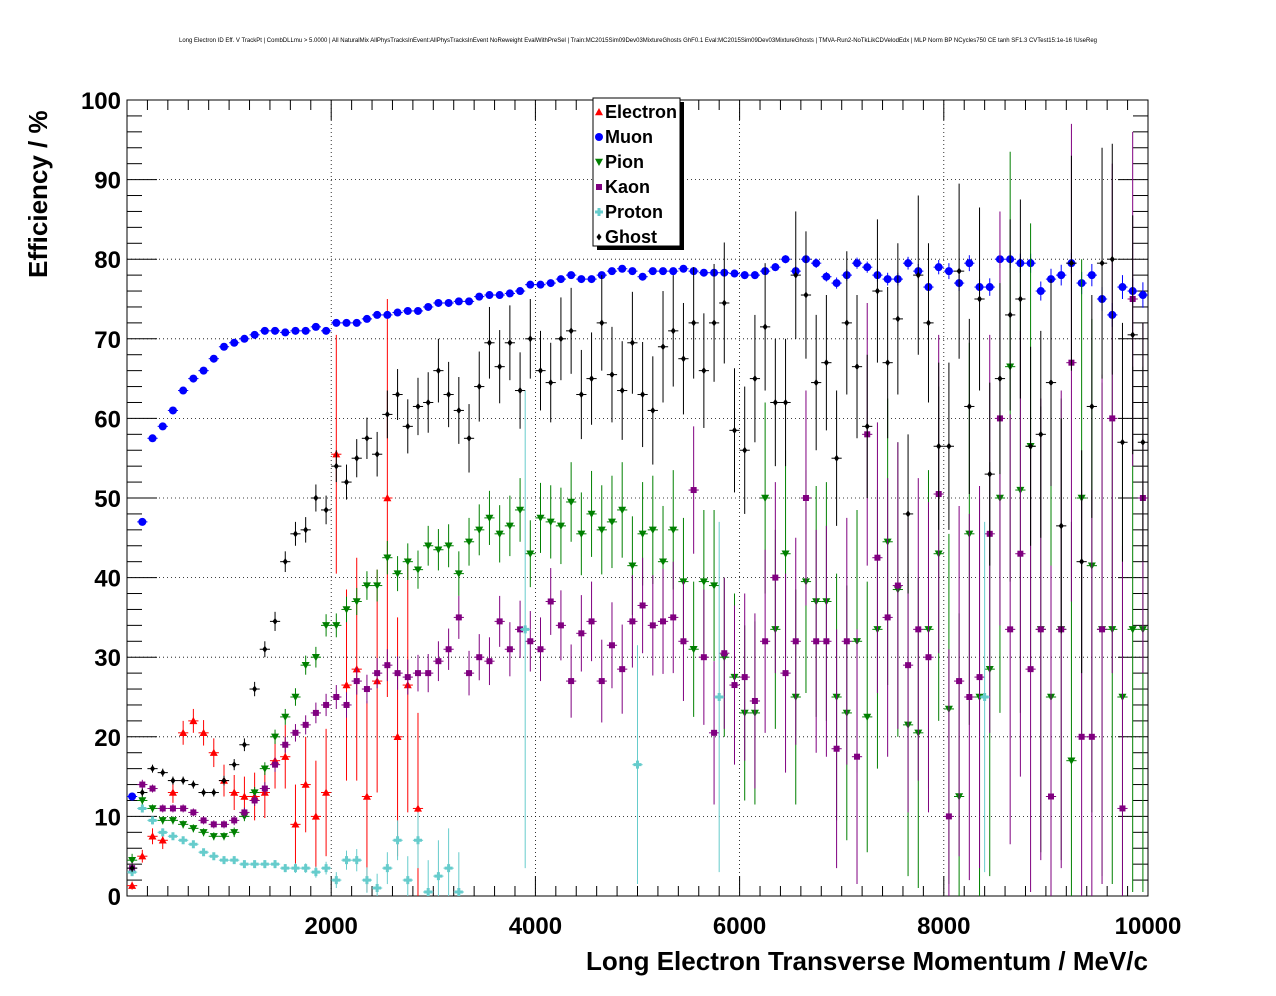 Image resolution: width=1276 pixels, height=996 pixels. What do you see at coordinates (107, 260) in the screenshot?
I see `y-tick-label: 80` at bounding box center [107, 260].